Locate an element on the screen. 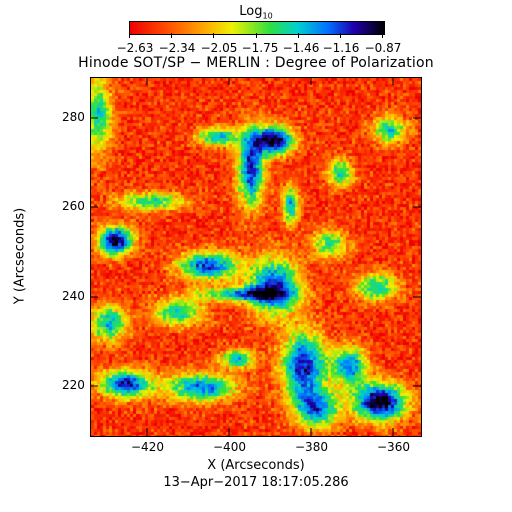 Image resolution: width=512 pixels, height=512 pixels. colorbar-label-subscript: 10 is located at coordinates (267, 16).